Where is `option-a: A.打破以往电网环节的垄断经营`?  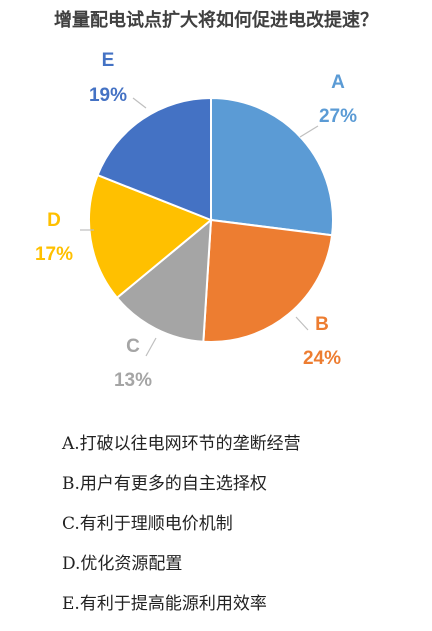
option-a: A.打破以往电网环节的垄断经营 is located at coordinates (181, 444).